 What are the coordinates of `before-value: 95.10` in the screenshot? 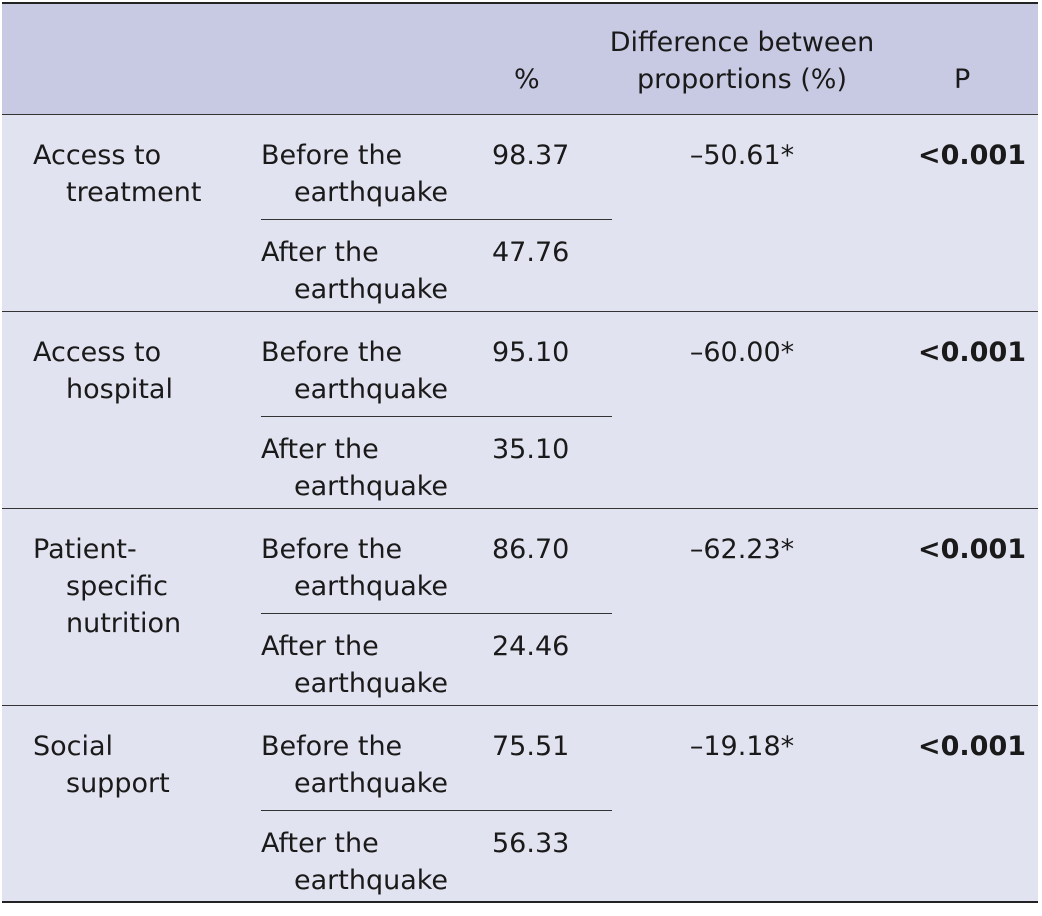 It's located at (531, 352).